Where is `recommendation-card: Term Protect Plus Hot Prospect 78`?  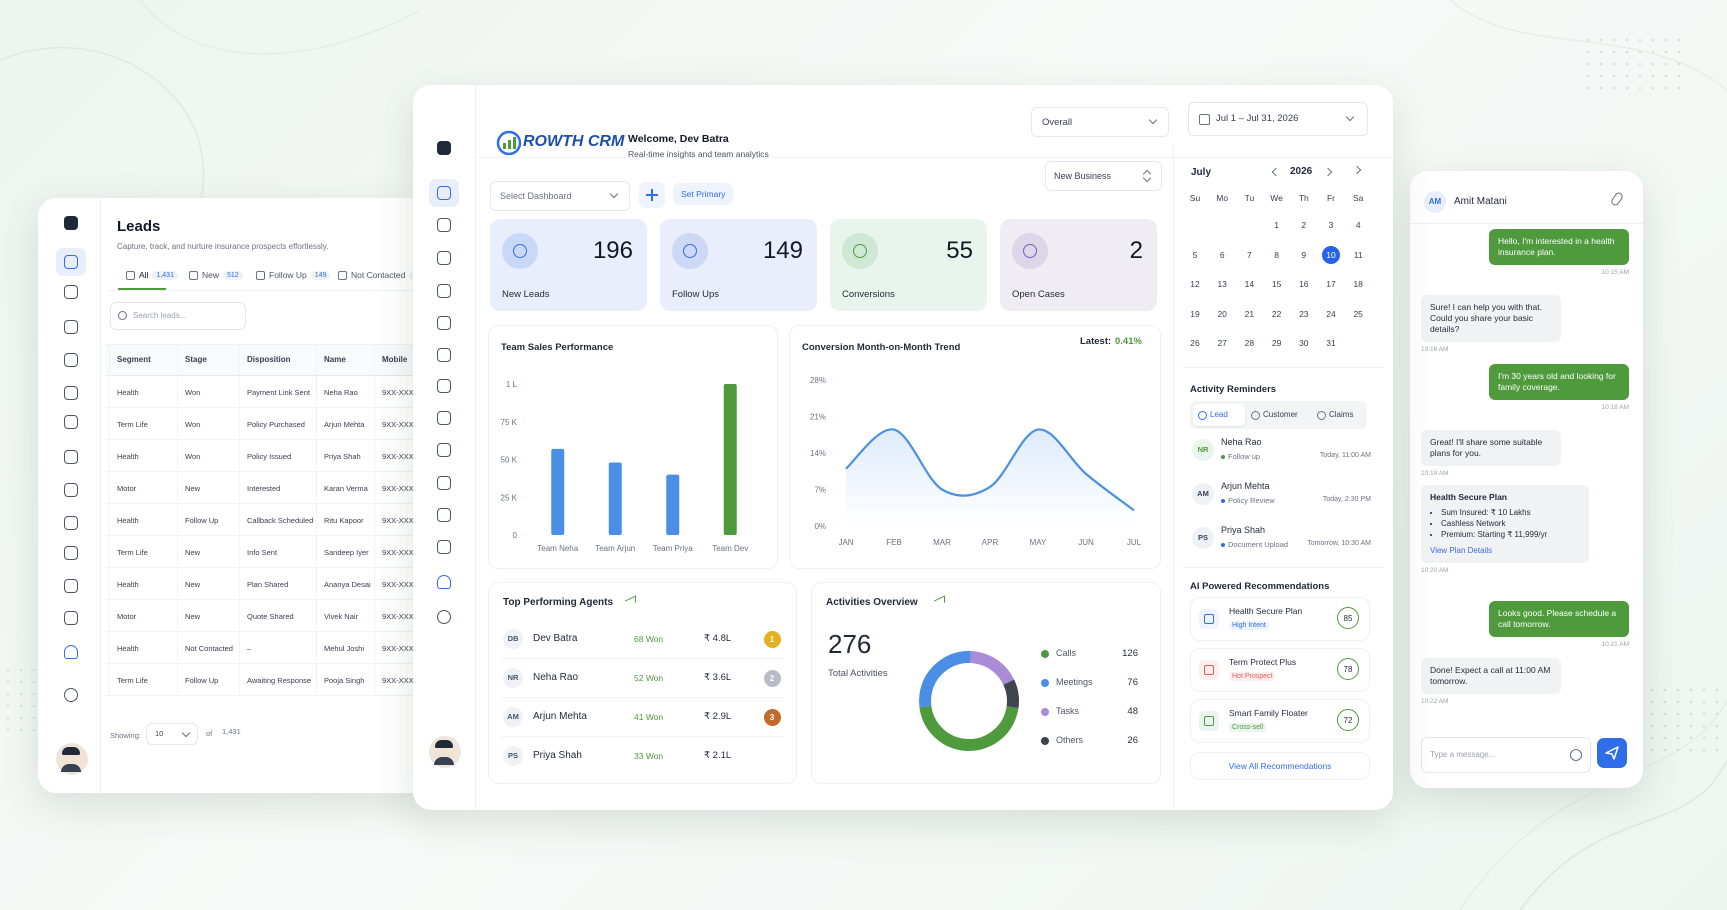
recommendation-card: Term Protect Plus Hot Prospect 78 is located at coordinates (1280, 670).